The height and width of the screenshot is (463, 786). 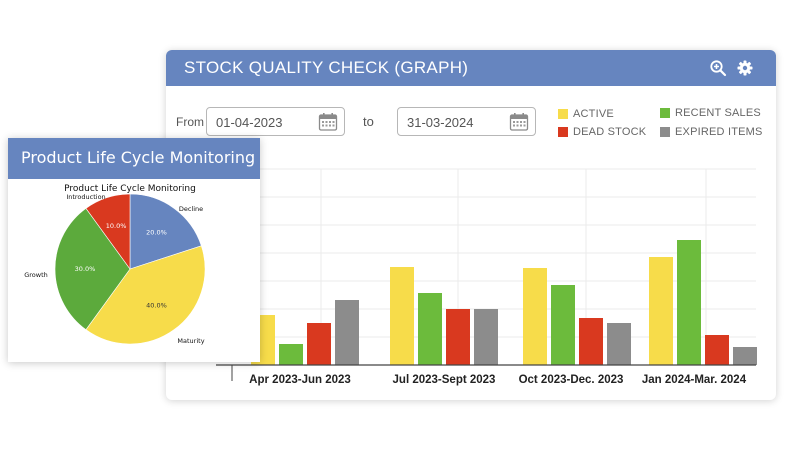 I want to click on pie-category-label: Introduction, so click(x=85, y=197).